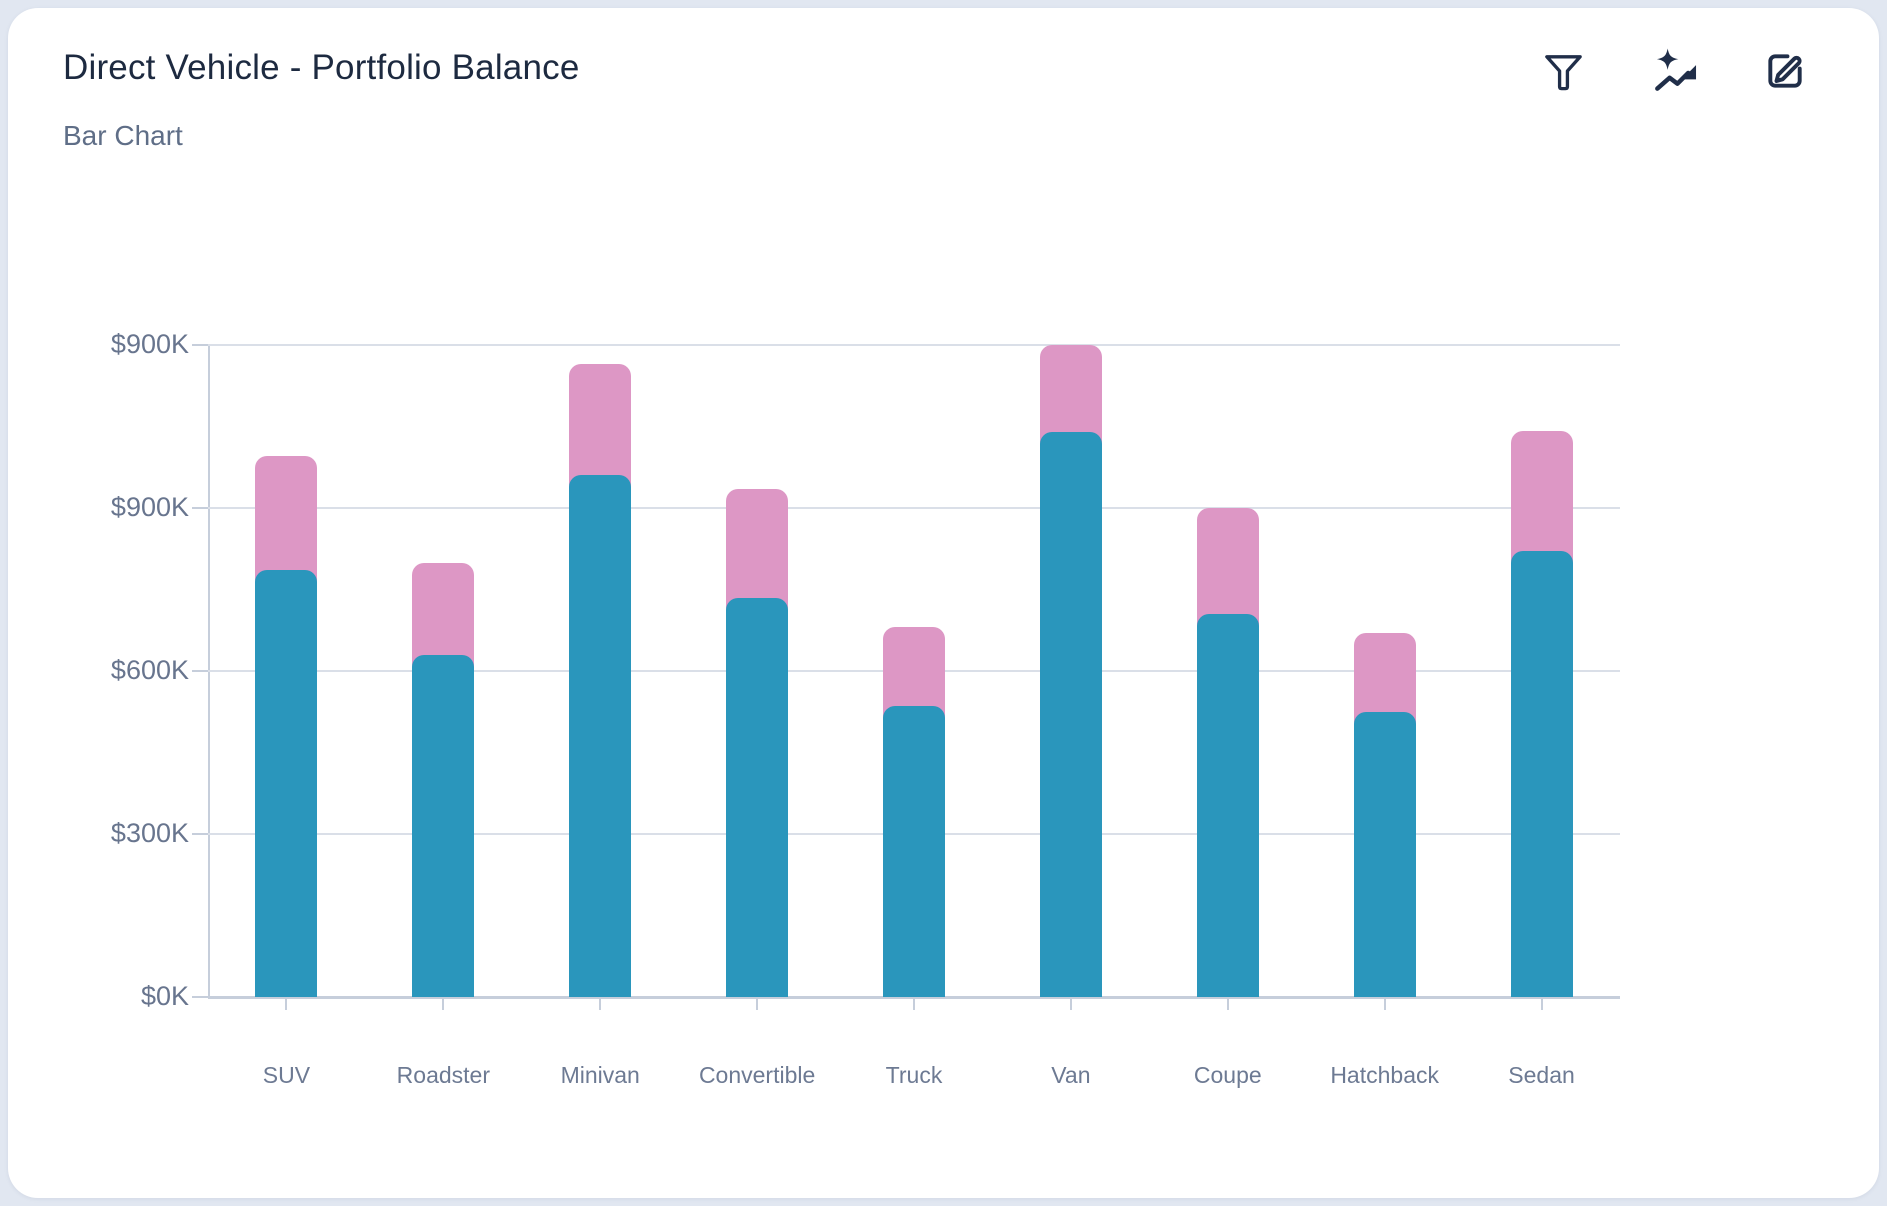  I want to click on bar-sedan, so click(1541, 671).